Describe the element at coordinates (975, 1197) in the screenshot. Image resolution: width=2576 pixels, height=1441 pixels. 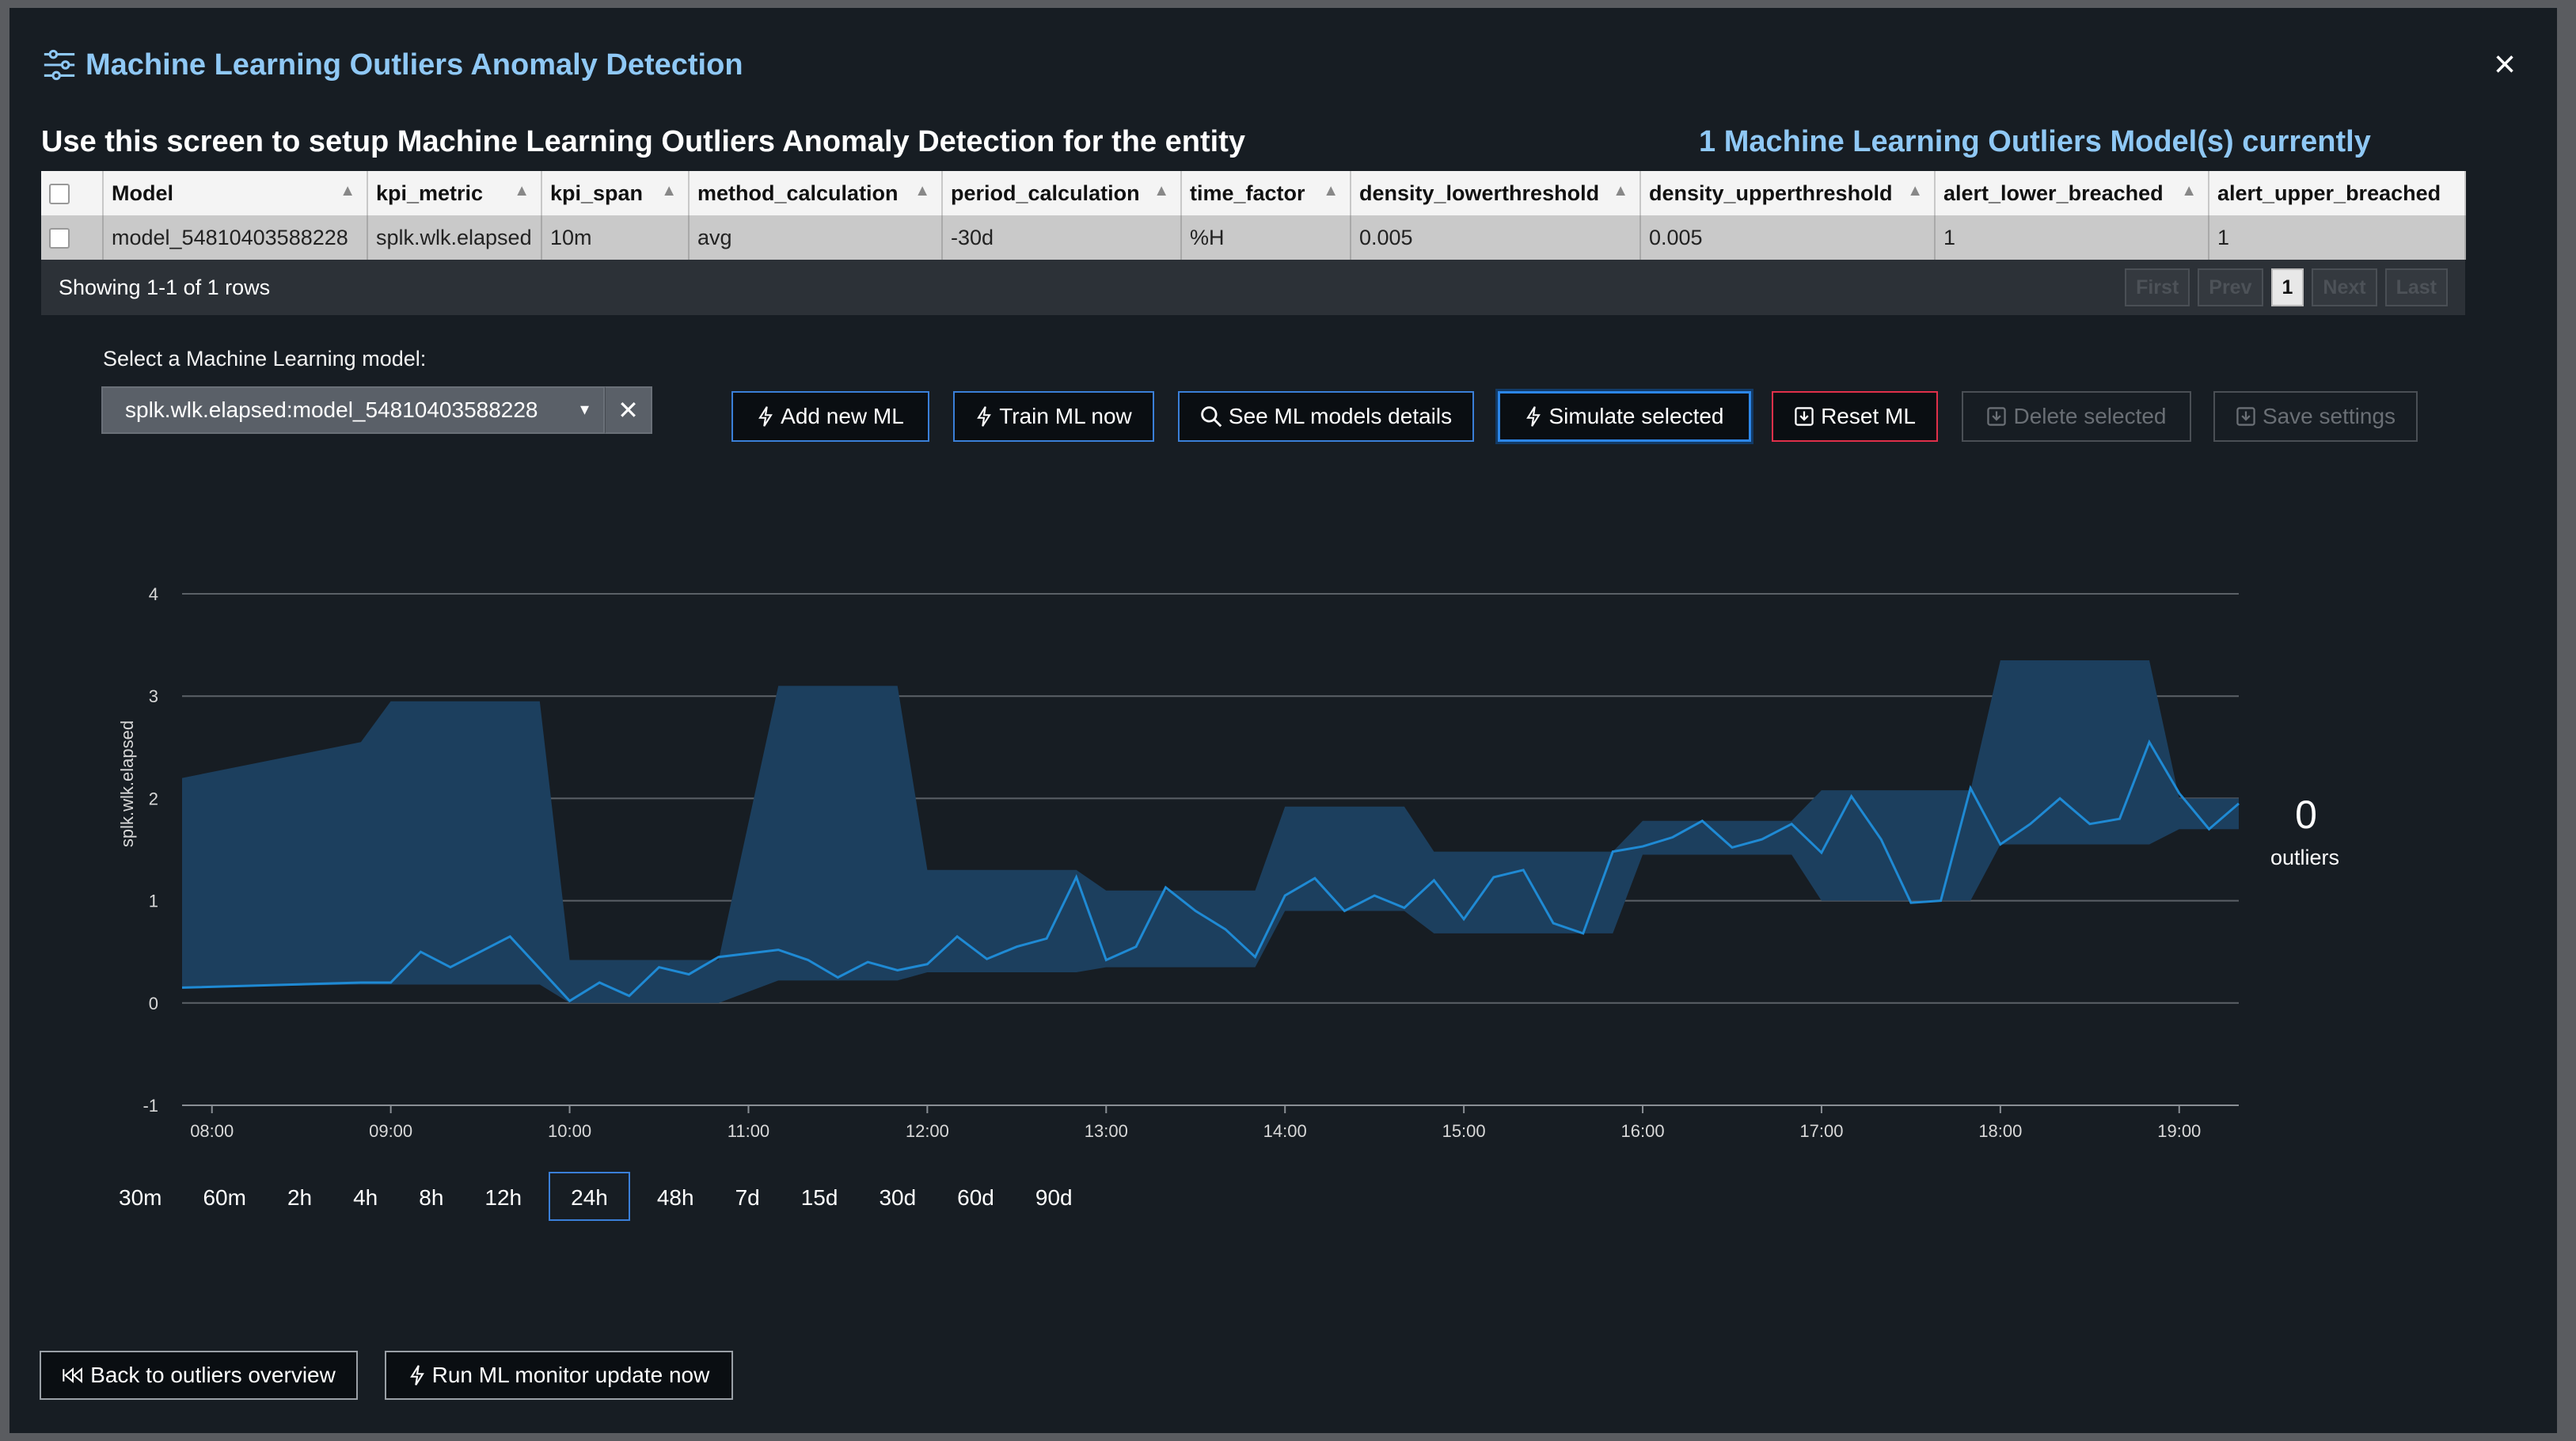
I see `range-60d: 60d` at that location.